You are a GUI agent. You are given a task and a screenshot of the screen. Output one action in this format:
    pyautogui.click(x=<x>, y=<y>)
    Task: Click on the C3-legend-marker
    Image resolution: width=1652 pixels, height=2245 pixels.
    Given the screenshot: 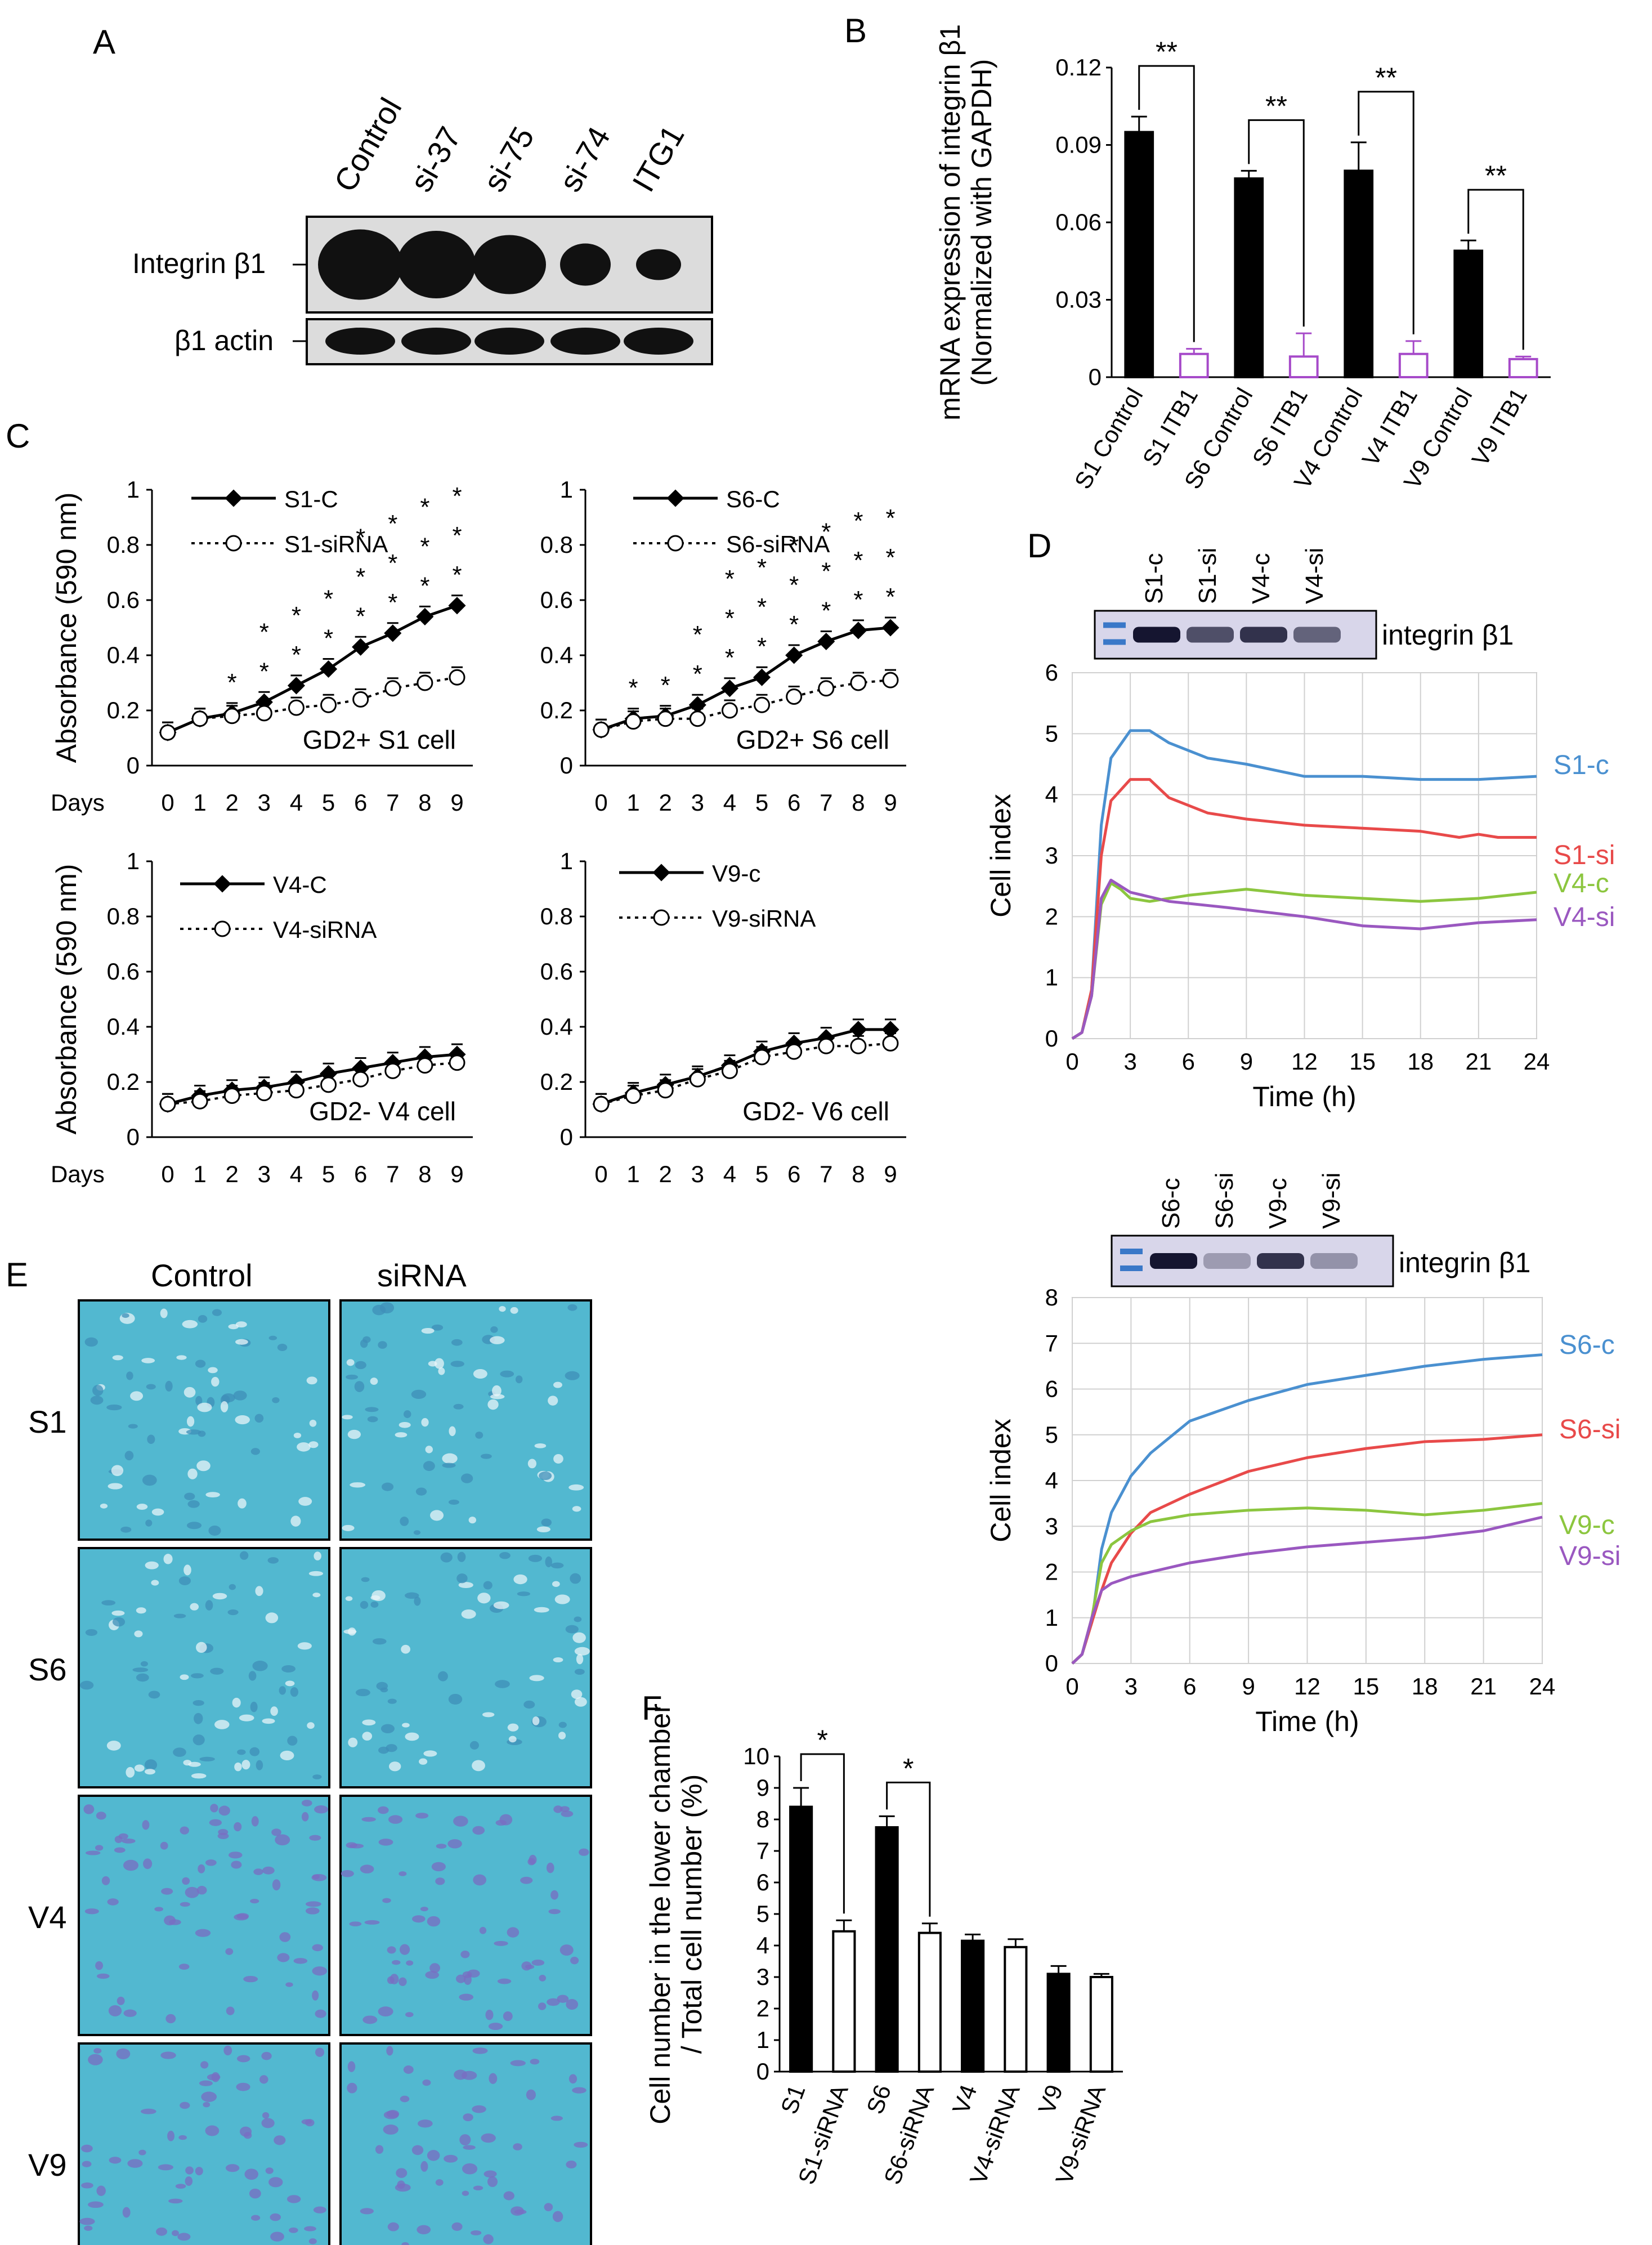 What is the action you would take?
    pyautogui.click(x=223, y=929)
    